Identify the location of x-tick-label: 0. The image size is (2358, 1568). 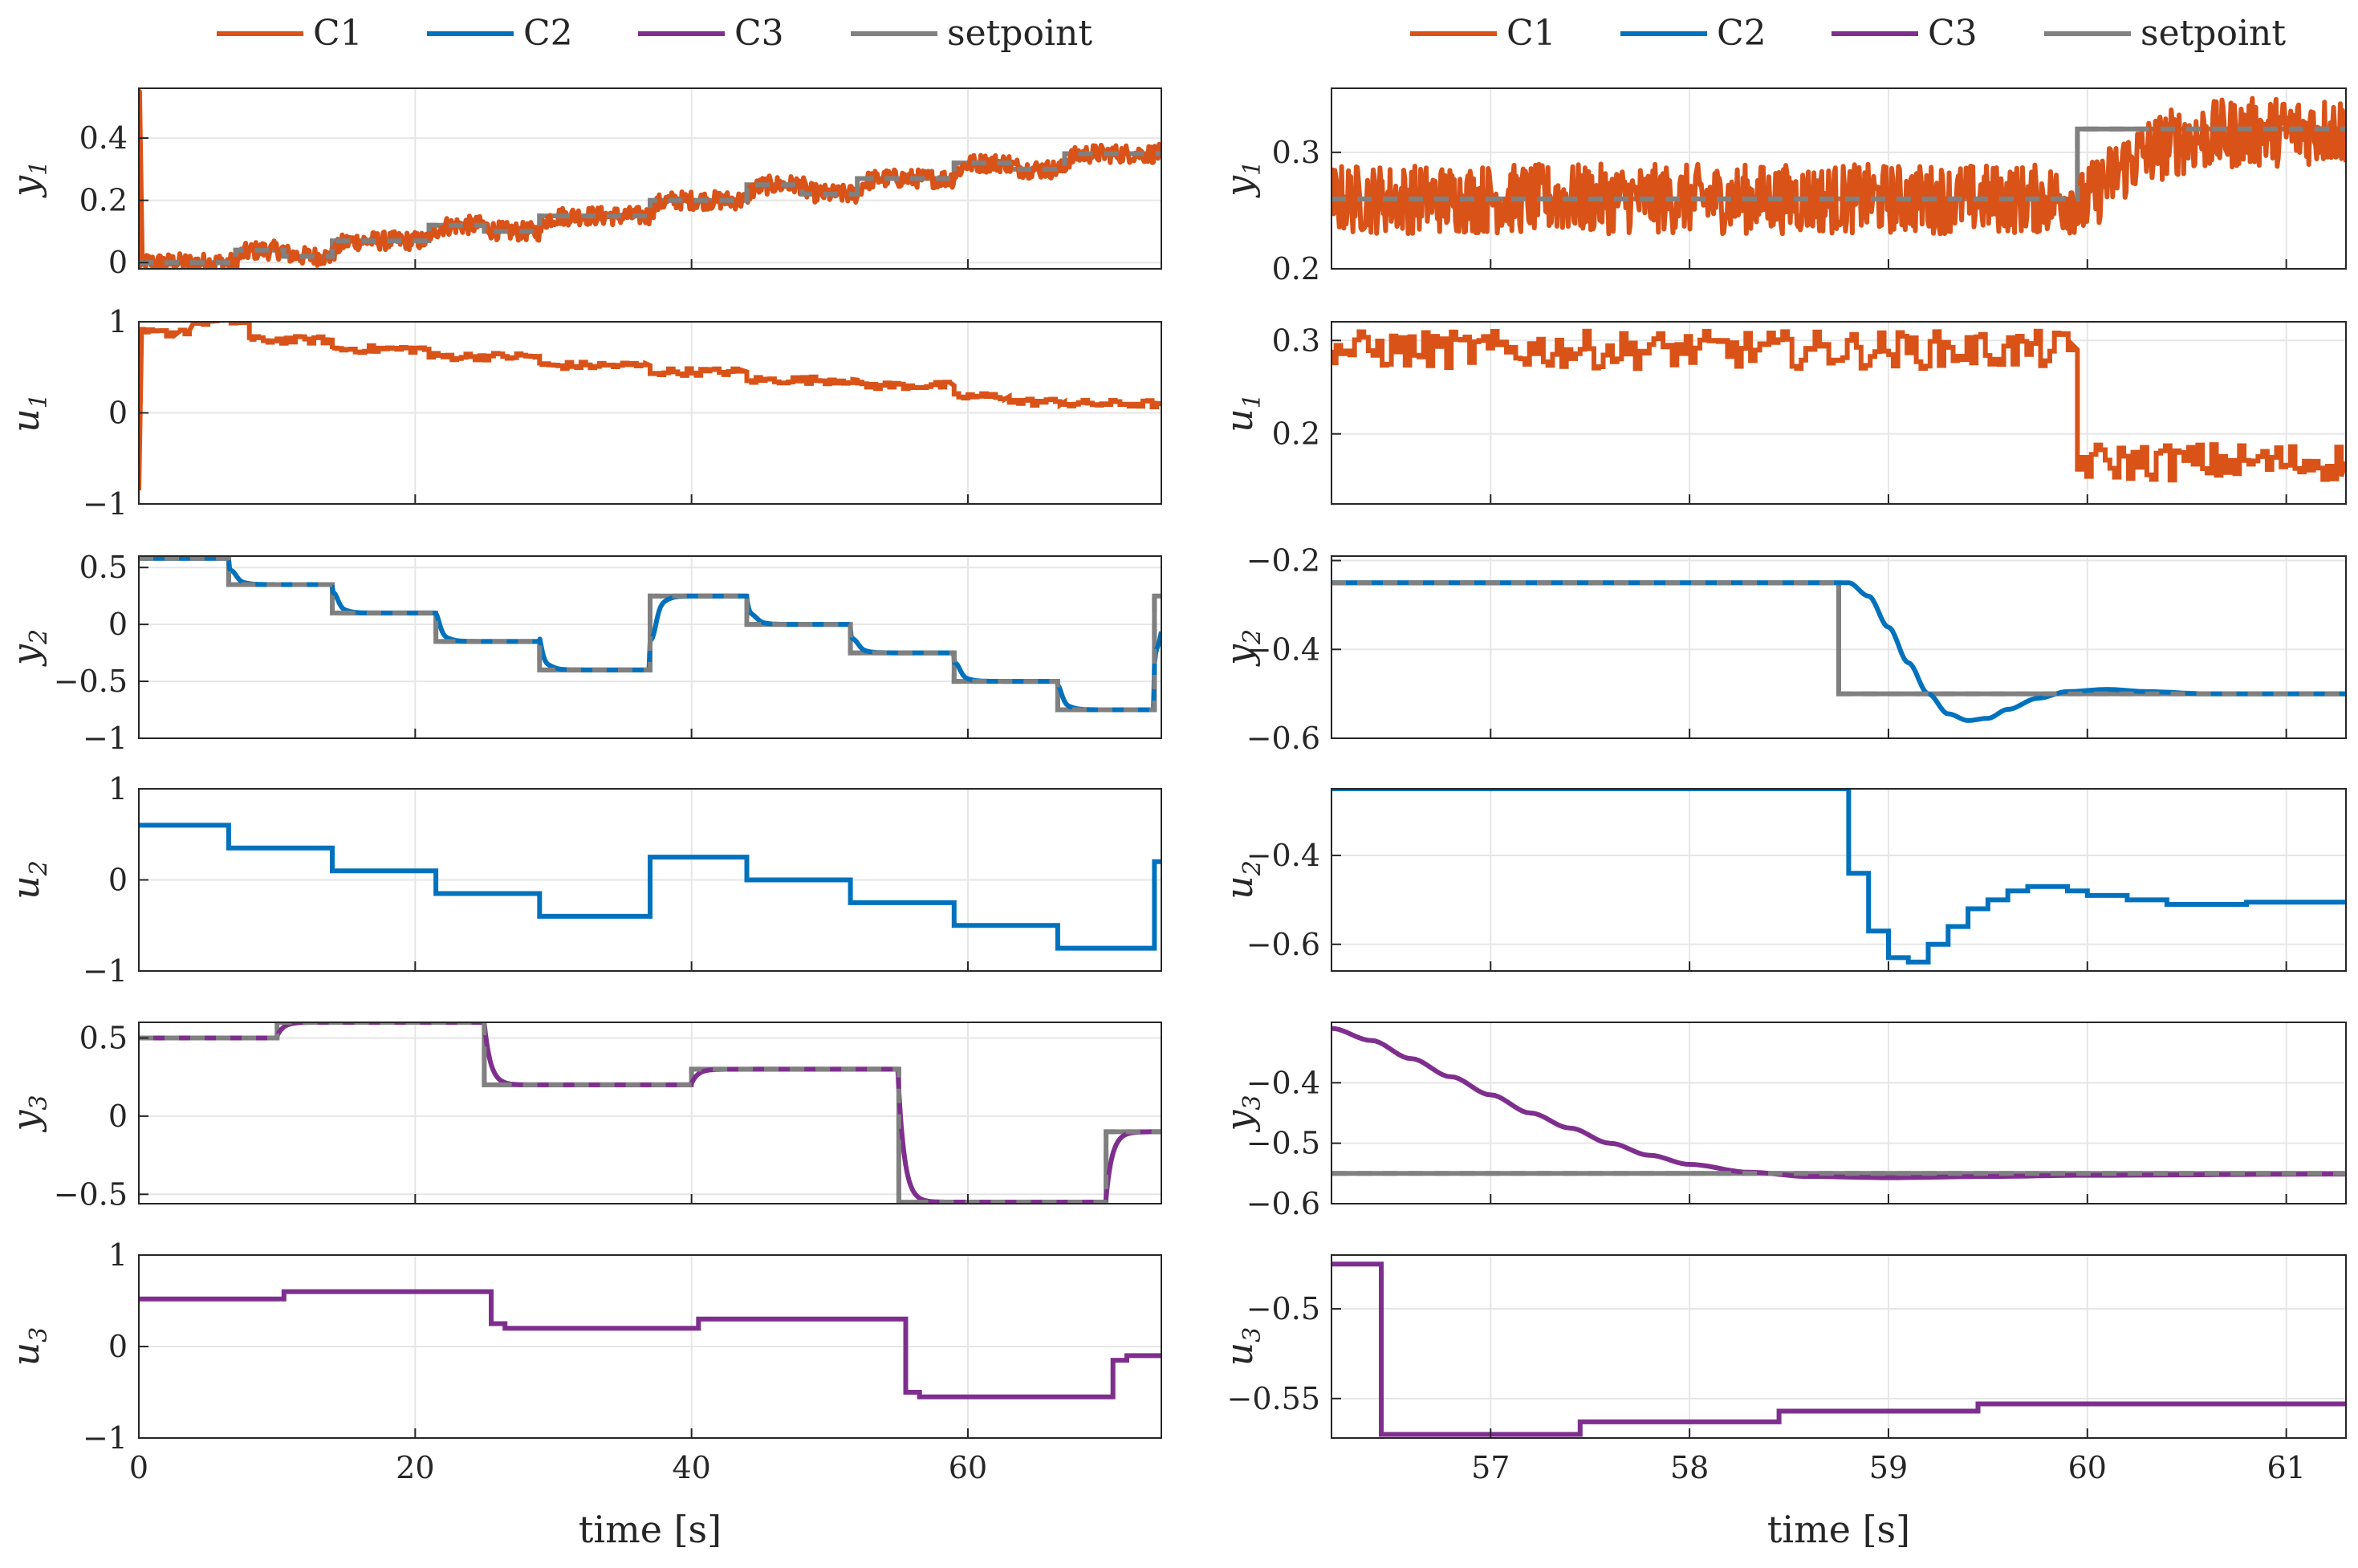
(138, 1467).